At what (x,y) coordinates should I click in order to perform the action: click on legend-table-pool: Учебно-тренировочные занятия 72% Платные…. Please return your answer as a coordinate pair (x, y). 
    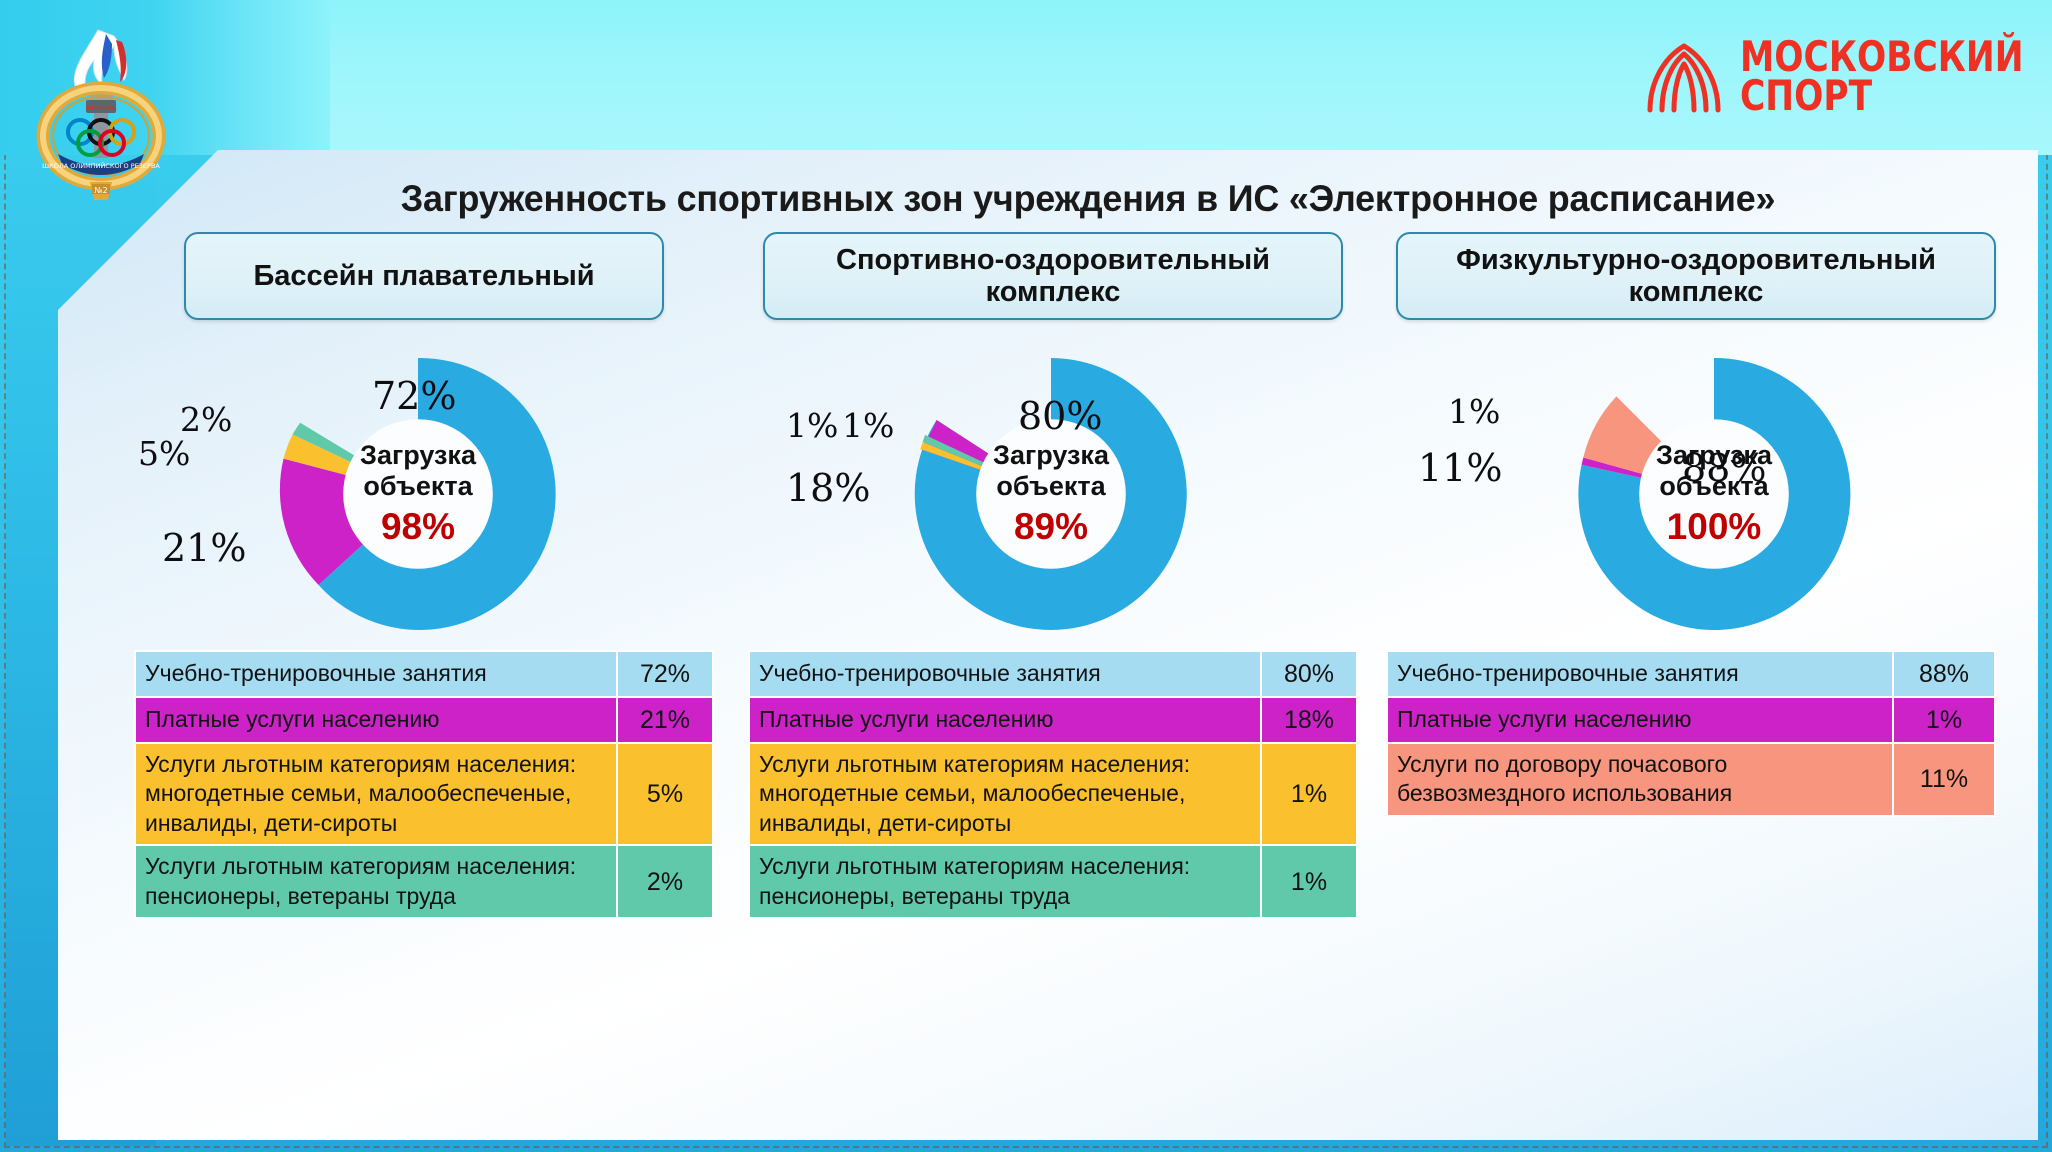
    Looking at the image, I should click on (424, 785).